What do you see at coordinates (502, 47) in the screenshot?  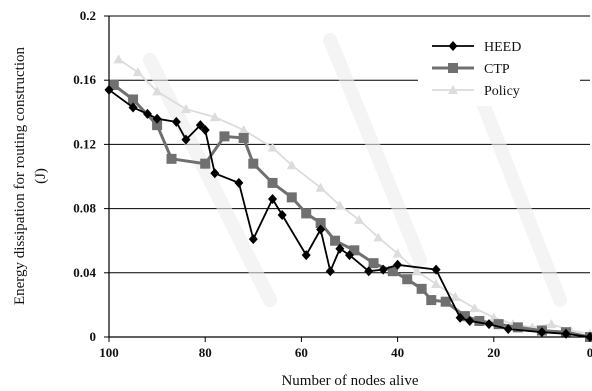 I see `legend-label-heed: HEED` at bounding box center [502, 47].